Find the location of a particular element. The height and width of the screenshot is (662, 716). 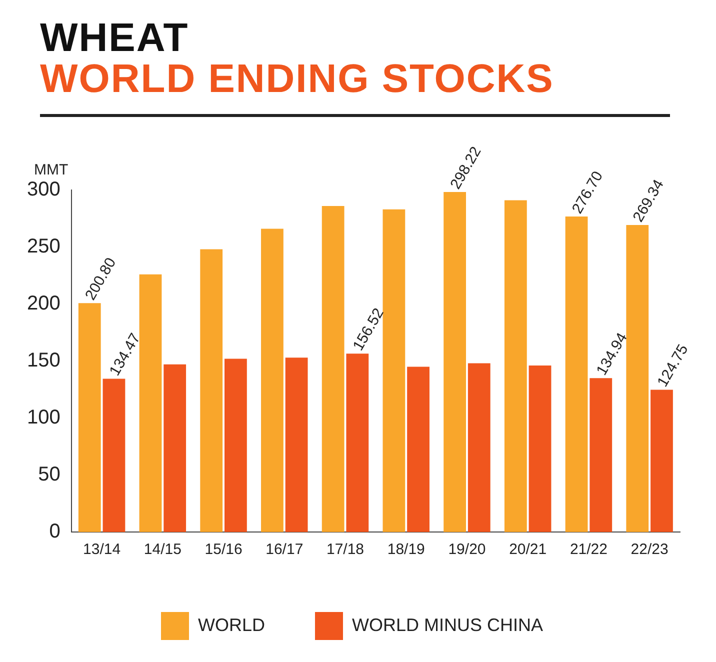

x-tick-label: 19/20 is located at coordinates (467, 549).